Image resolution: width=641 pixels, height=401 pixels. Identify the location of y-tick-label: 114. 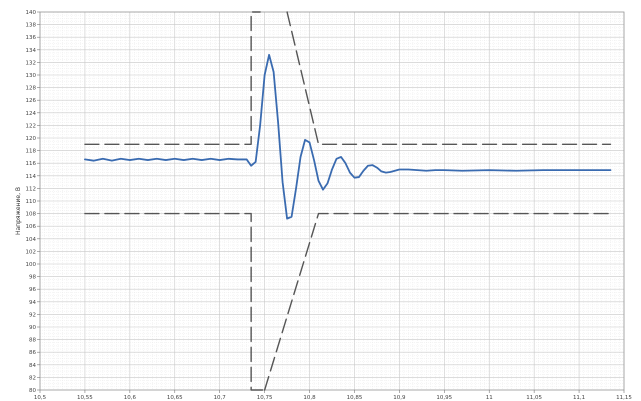
(31, 177).